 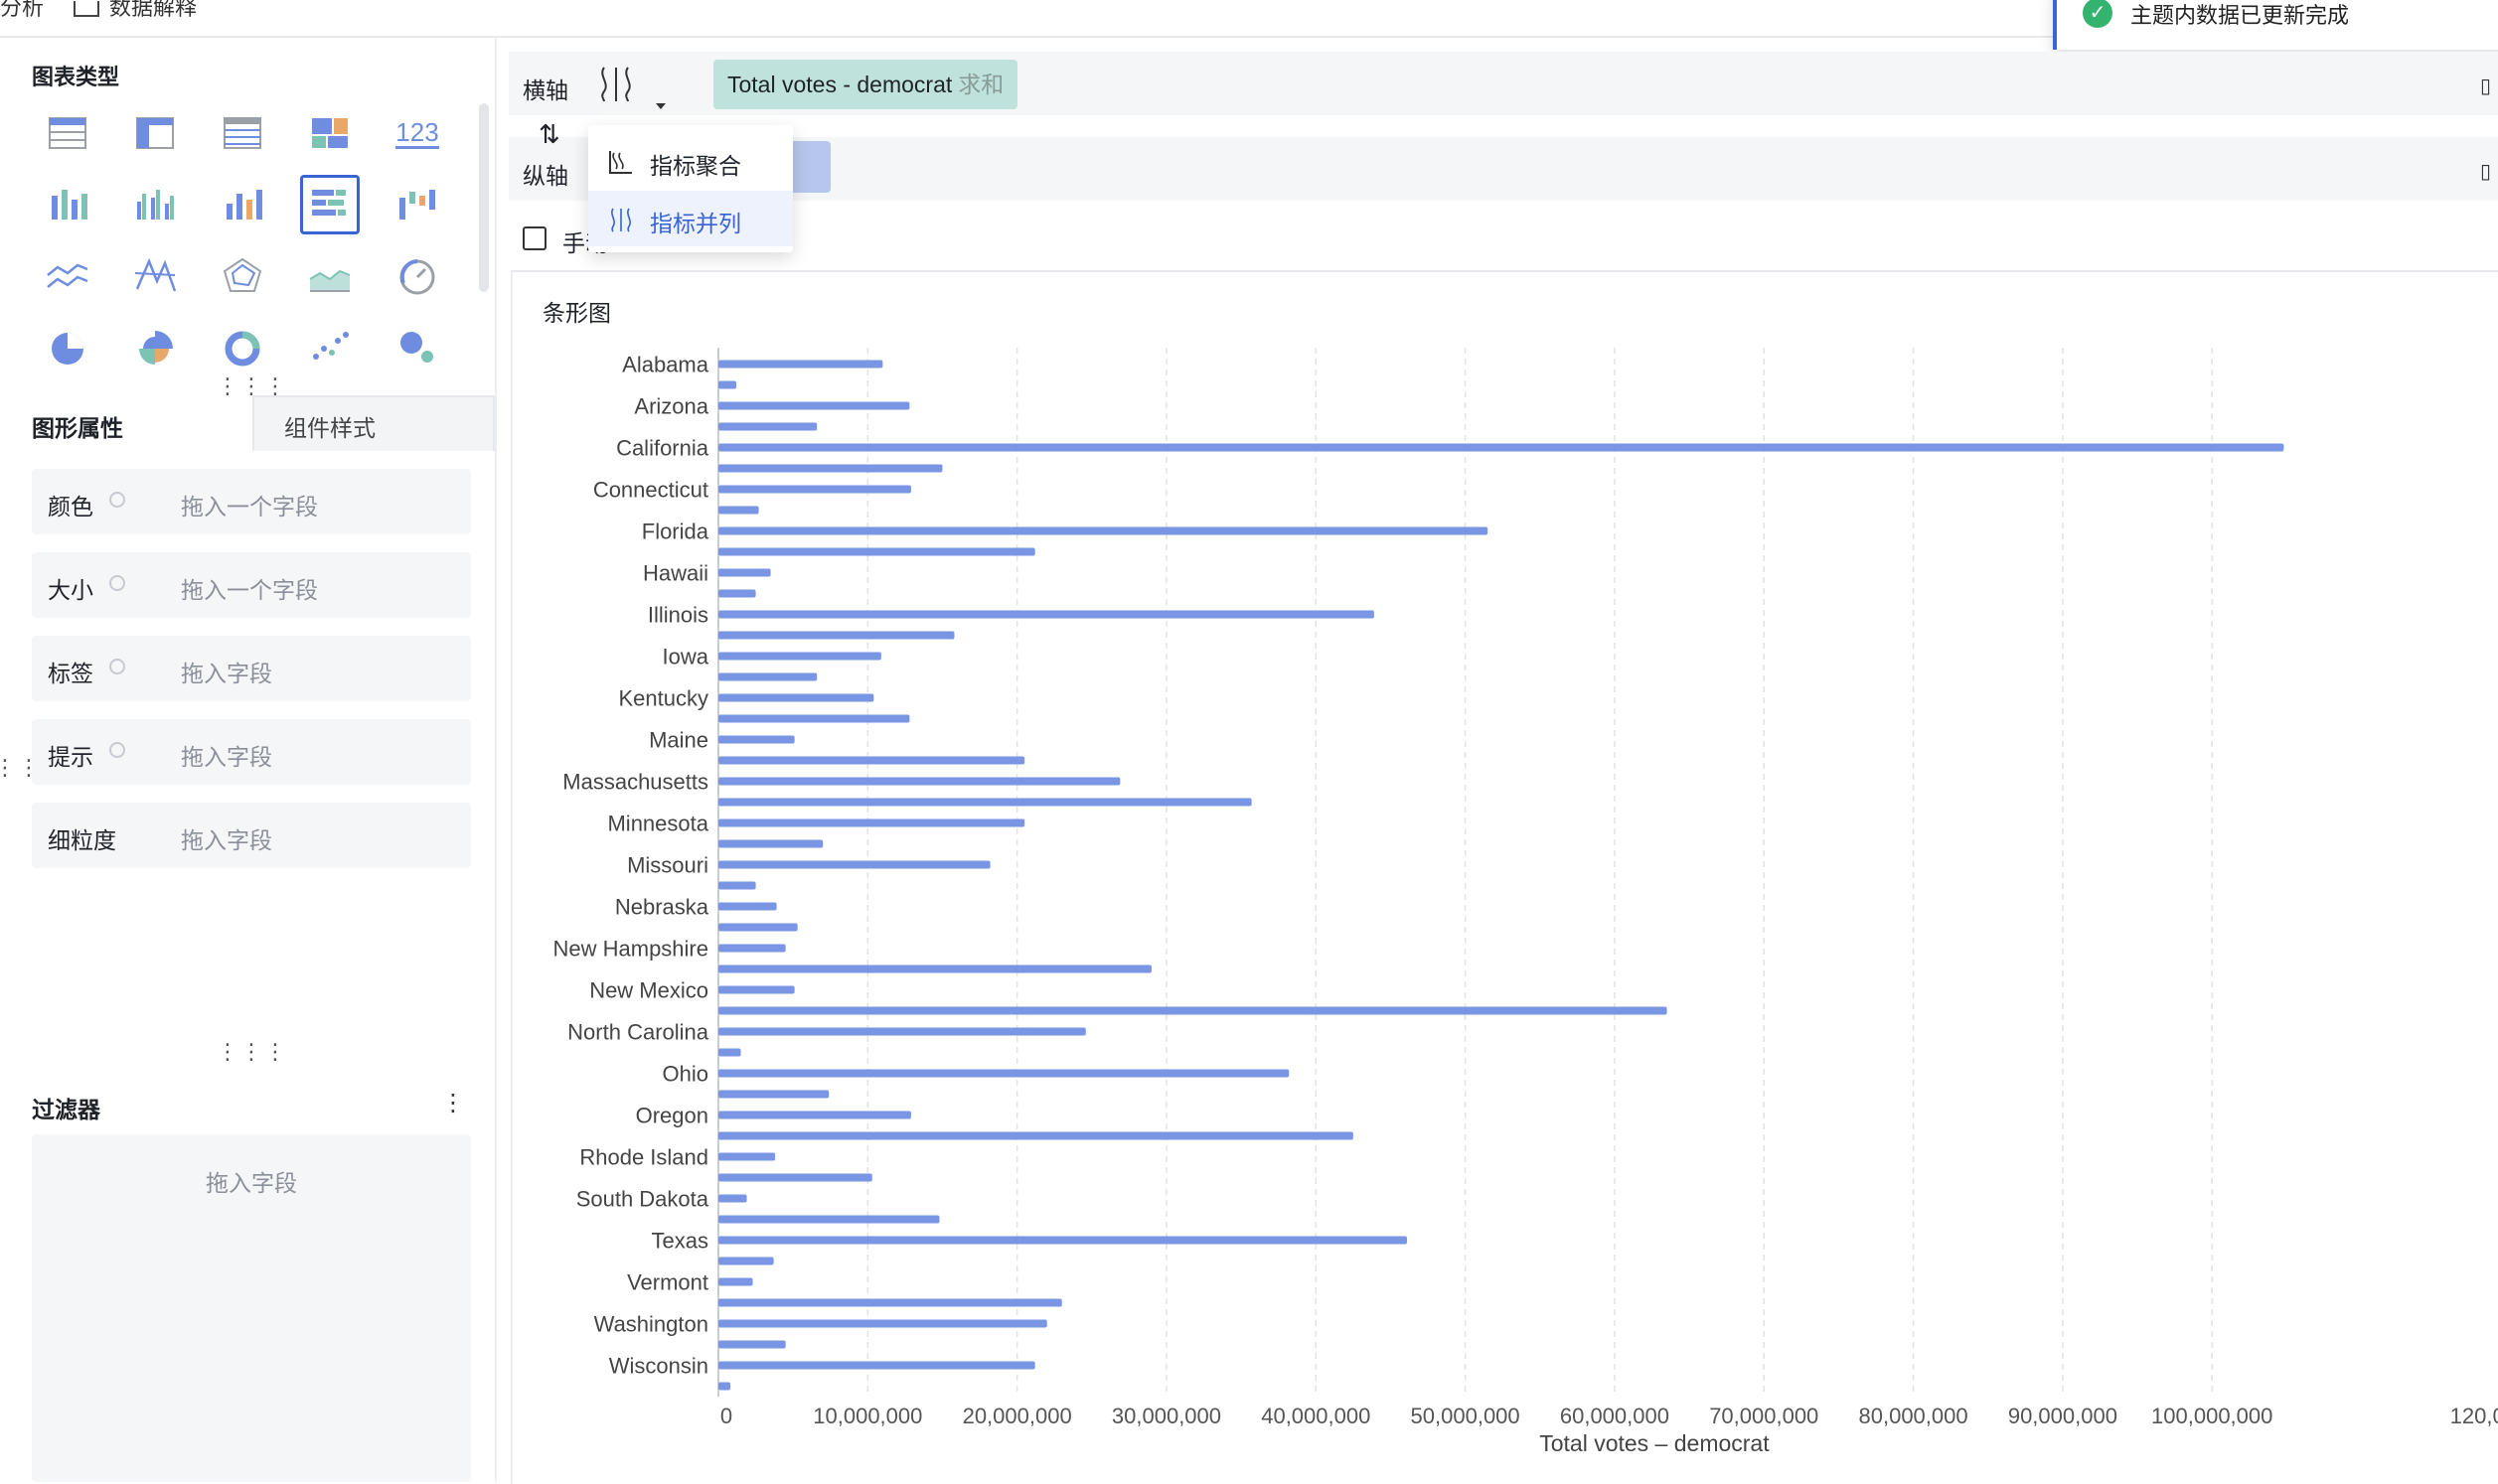 What do you see at coordinates (242, 347) in the screenshot?
I see `donut-icon` at bounding box center [242, 347].